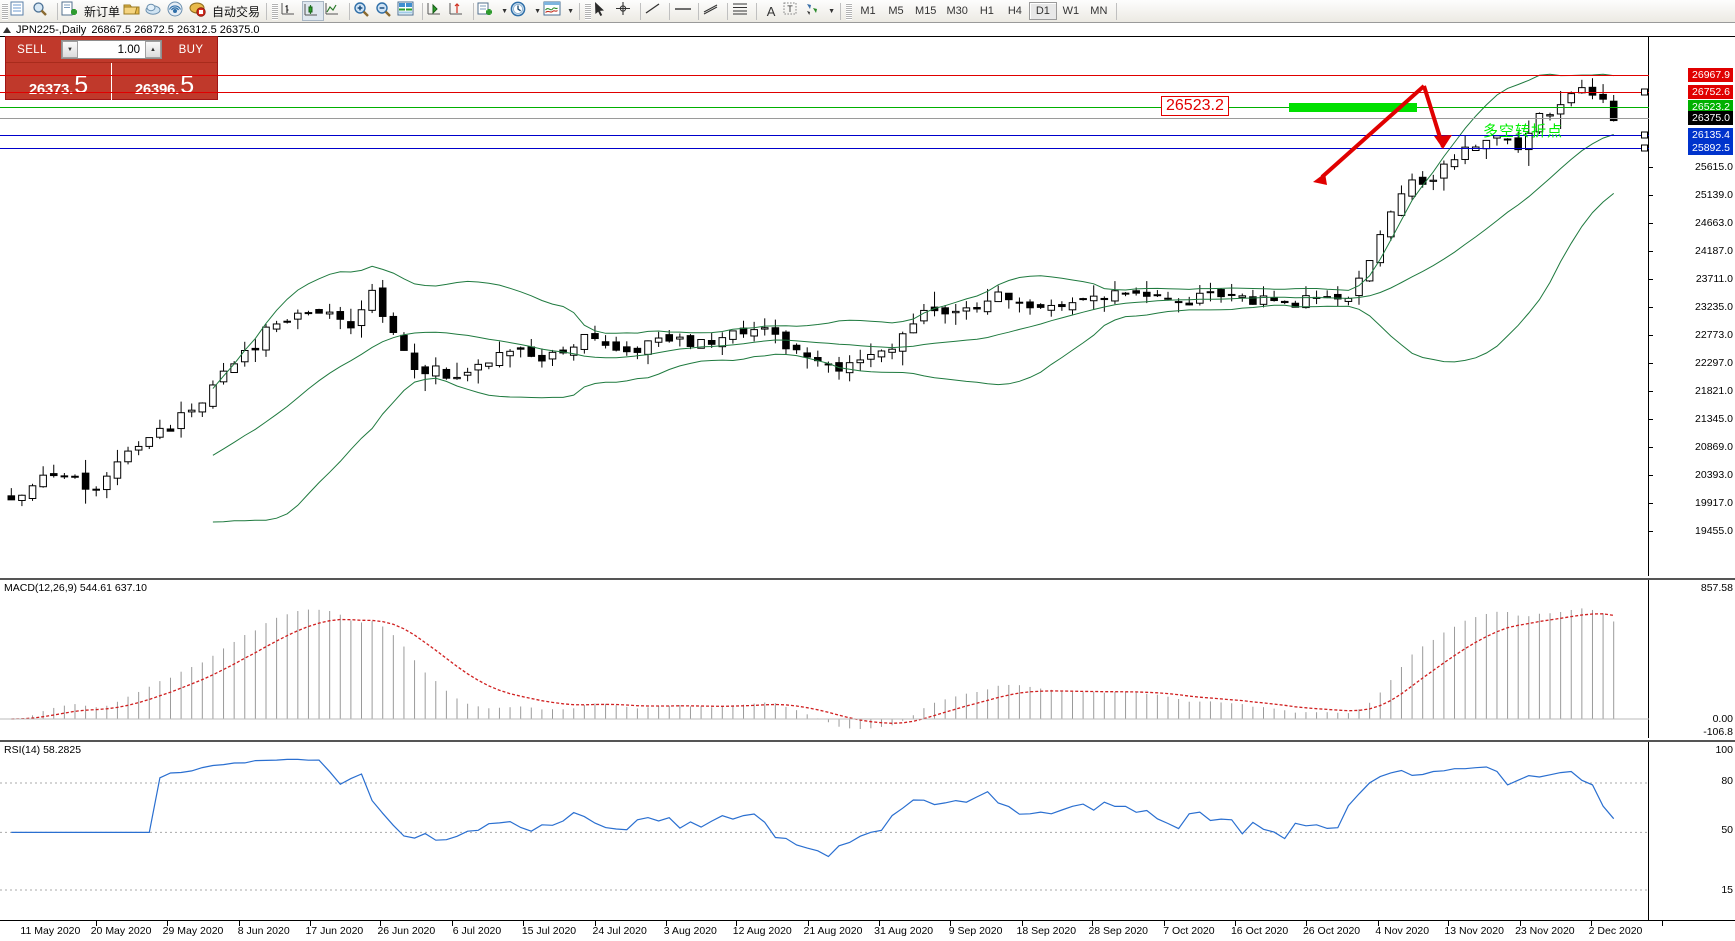  Describe the element at coordinates (459, 11) in the screenshot. I see `chart-shift-icon` at that location.